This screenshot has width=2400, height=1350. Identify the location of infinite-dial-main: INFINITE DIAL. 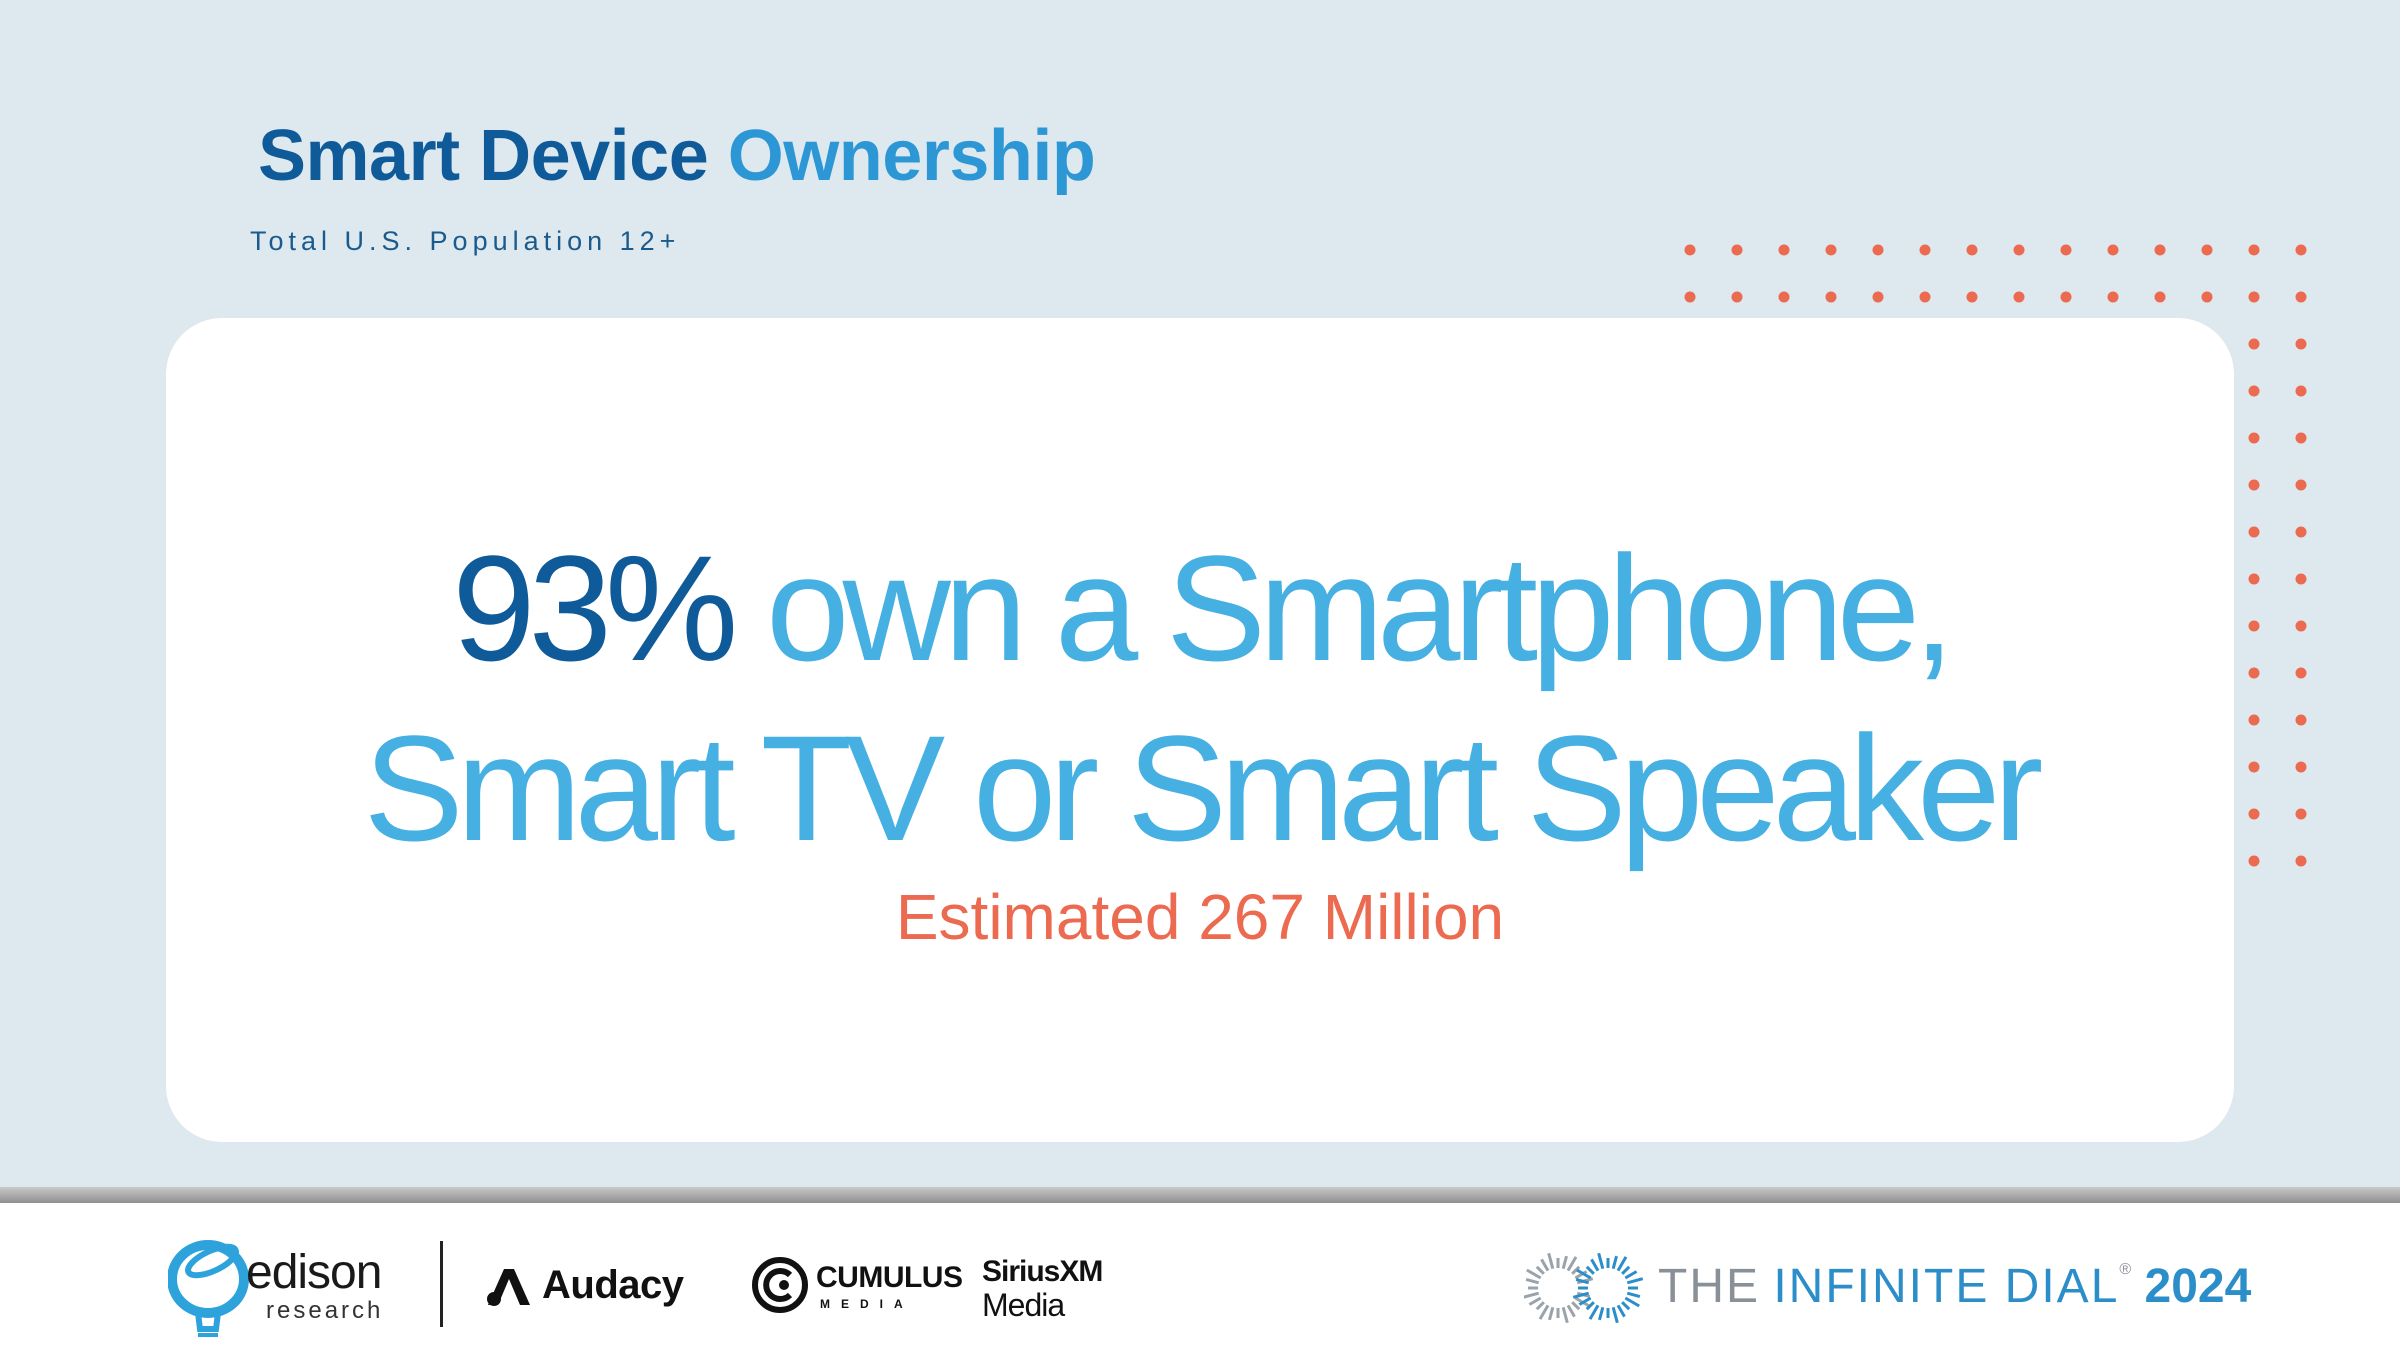
(1946, 1286).